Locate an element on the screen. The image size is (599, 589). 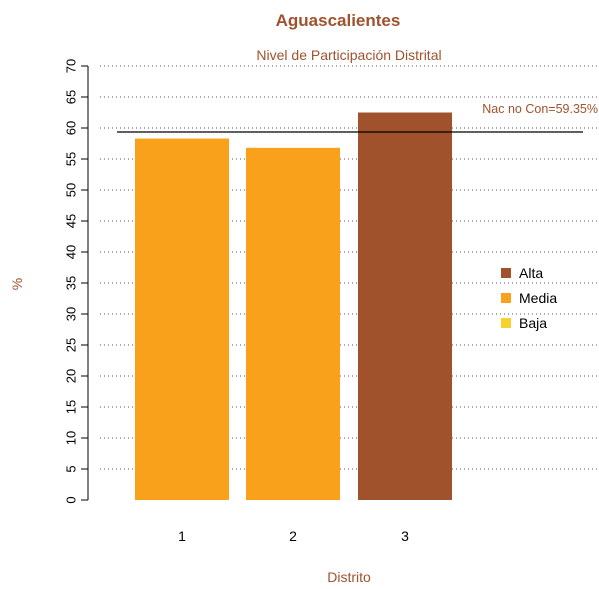
y-tick-label: 55 is located at coordinates (71, 159).